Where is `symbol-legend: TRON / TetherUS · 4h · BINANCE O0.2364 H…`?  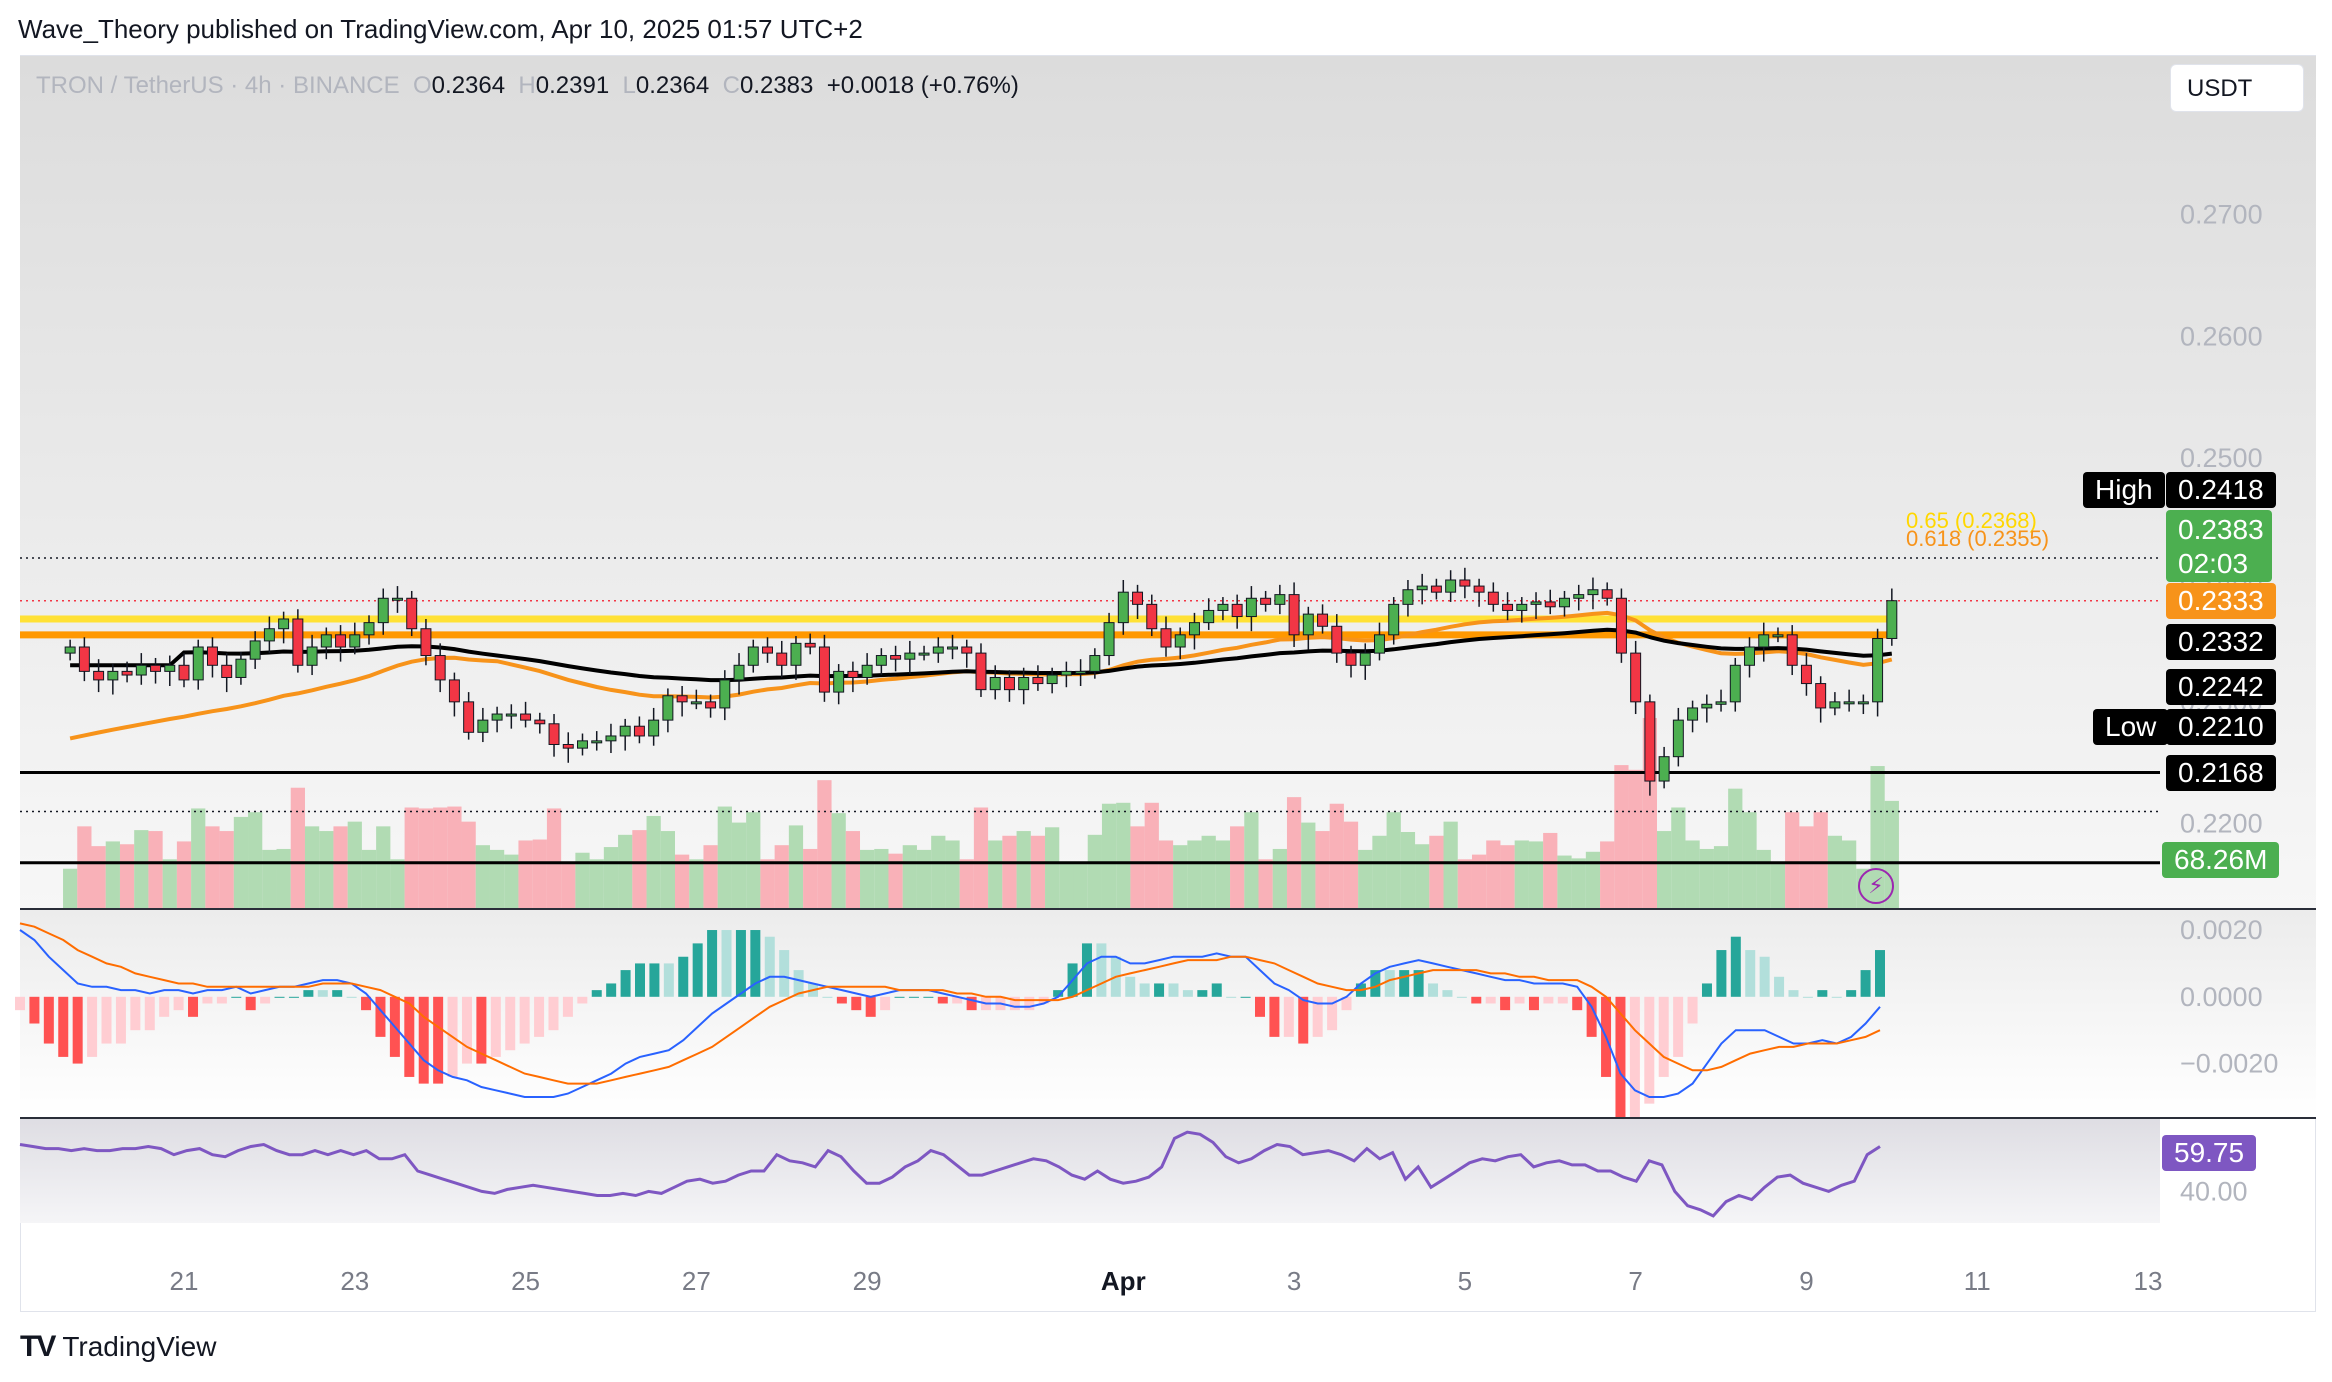
symbol-legend: TRON / TetherUS · 4h · BINANCE O0.2364 H… is located at coordinates (527, 86).